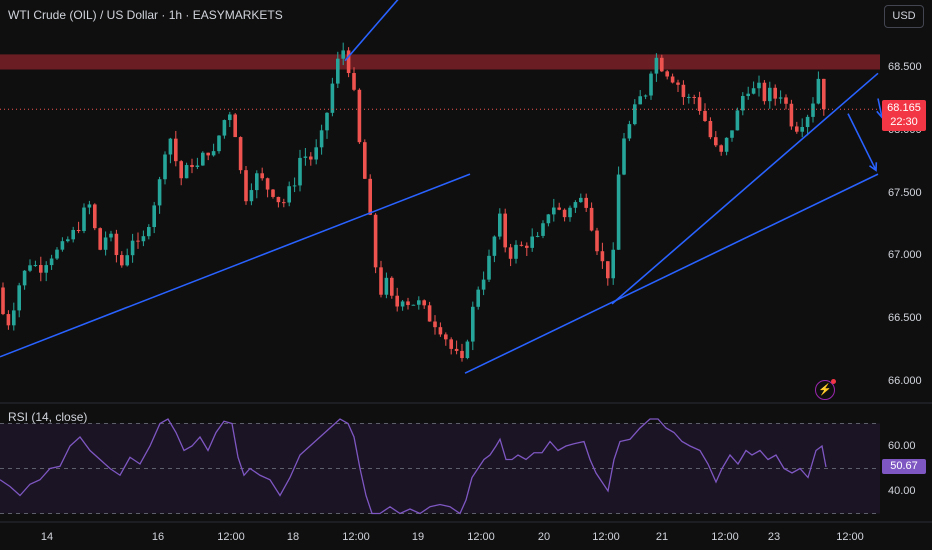 The width and height of the screenshot is (932, 550). Describe the element at coordinates (833, 381) in the screenshot. I see `notification-dot` at that location.